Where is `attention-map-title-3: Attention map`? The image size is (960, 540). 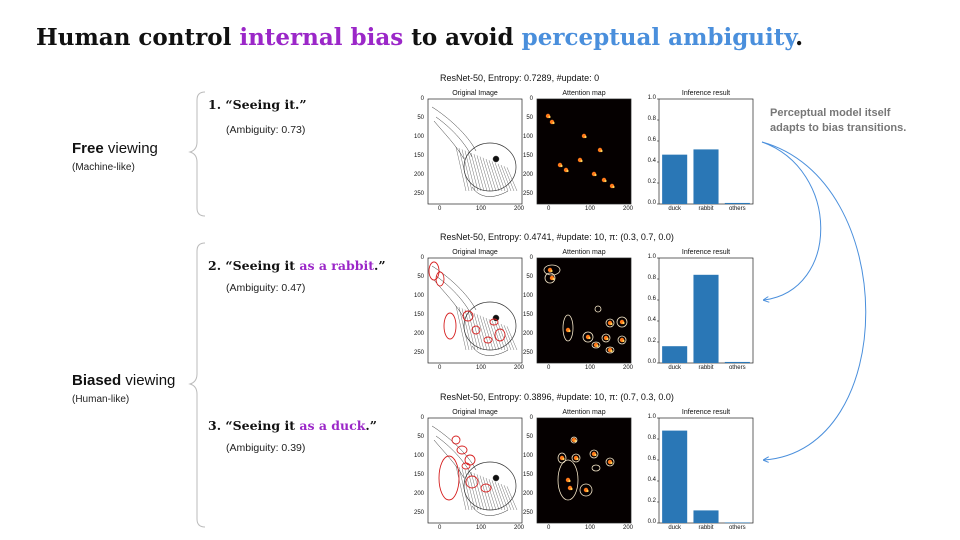 attention-map-title-3: Attention map is located at coordinates (584, 412).